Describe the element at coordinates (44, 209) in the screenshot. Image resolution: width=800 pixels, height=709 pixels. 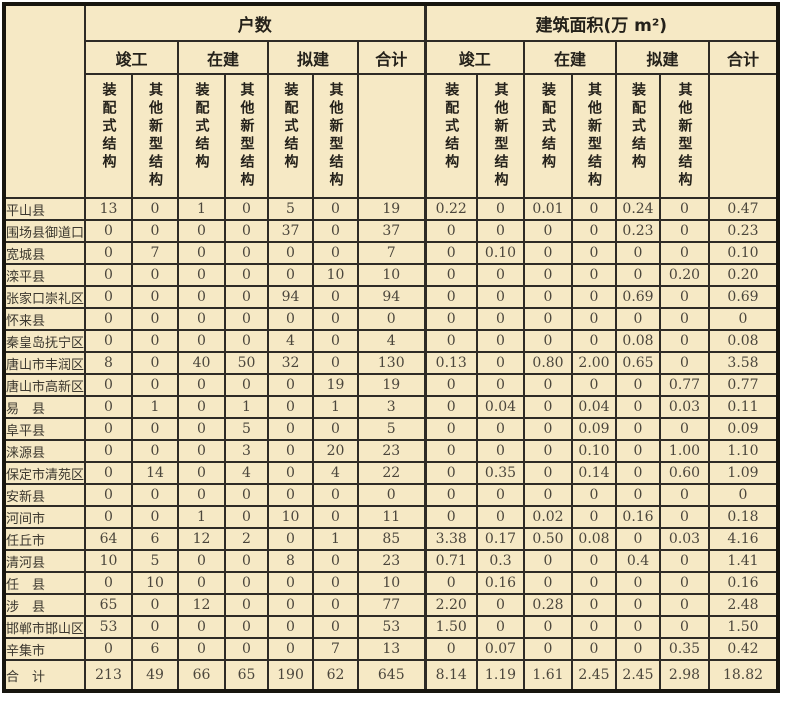
I see `row-label: 平山县` at that location.